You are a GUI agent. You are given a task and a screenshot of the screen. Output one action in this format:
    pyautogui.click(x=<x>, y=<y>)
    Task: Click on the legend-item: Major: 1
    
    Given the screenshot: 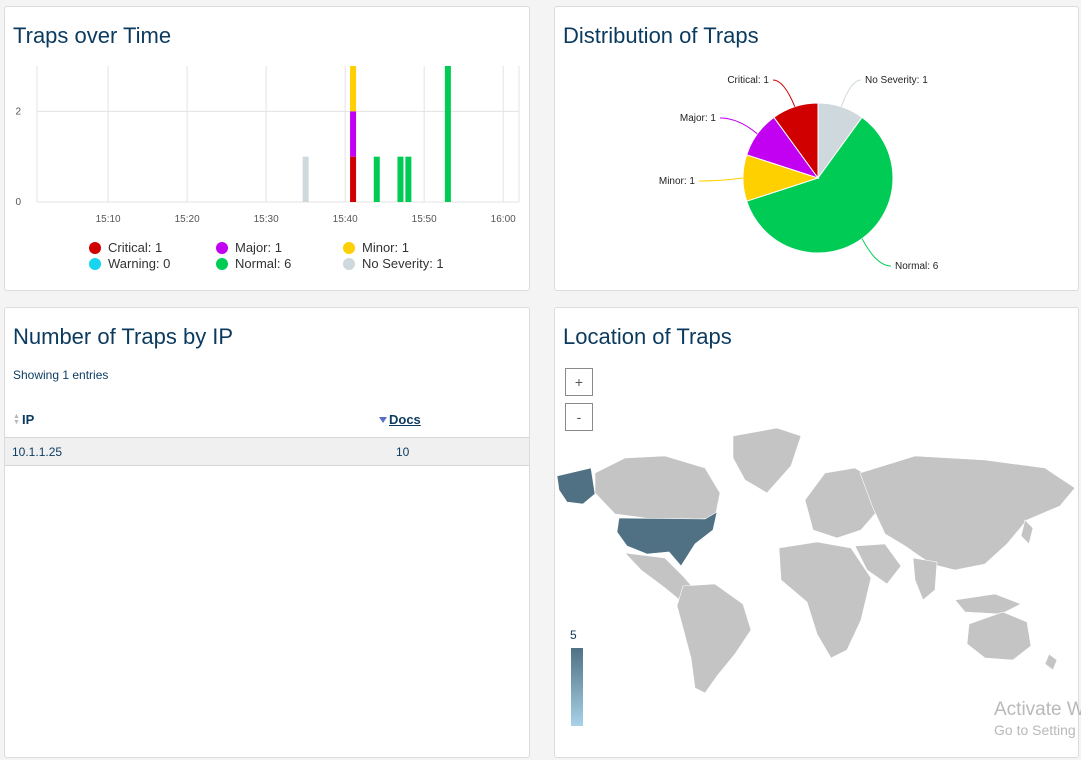 What is the action you would take?
    pyautogui.click(x=249, y=247)
    